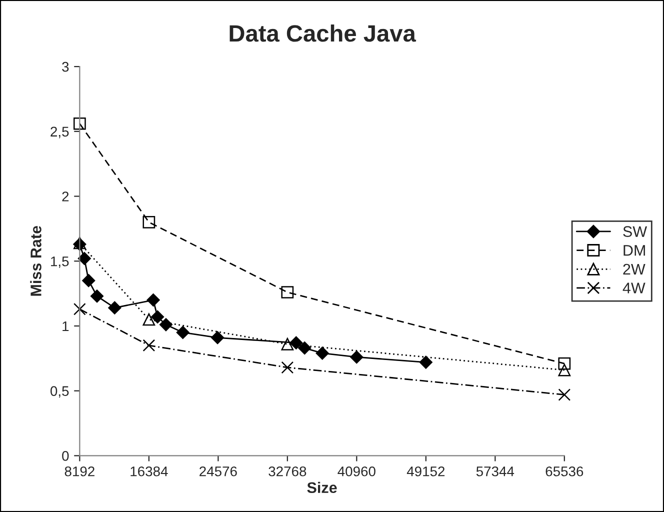  I want to click on x-axis-title: Size, so click(322, 488).